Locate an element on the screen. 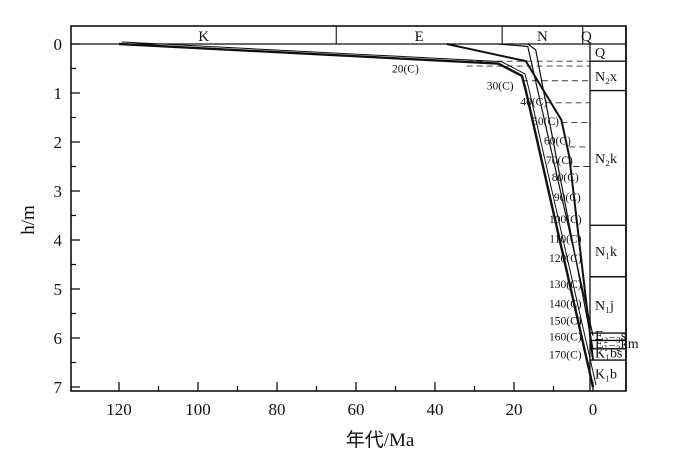 The image size is (700, 466). isotherm-label: 150(C) is located at coordinates (565, 321).